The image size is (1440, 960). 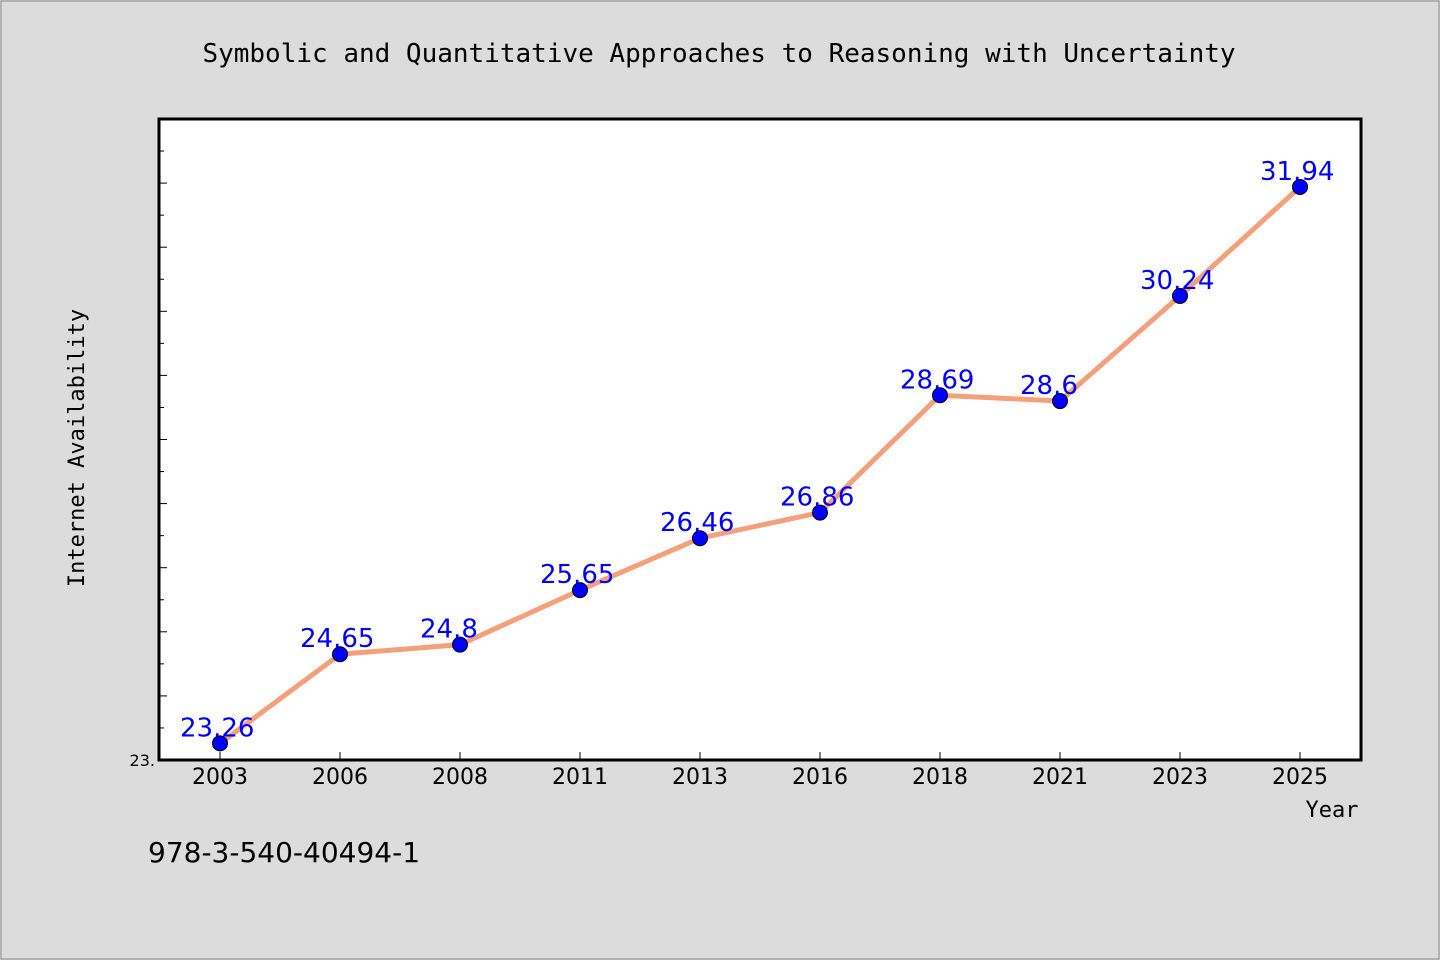 What do you see at coordinates (580, 777) in the screenshot?
I see `x-tick-label: 2011` at bounding box center [580, 777].